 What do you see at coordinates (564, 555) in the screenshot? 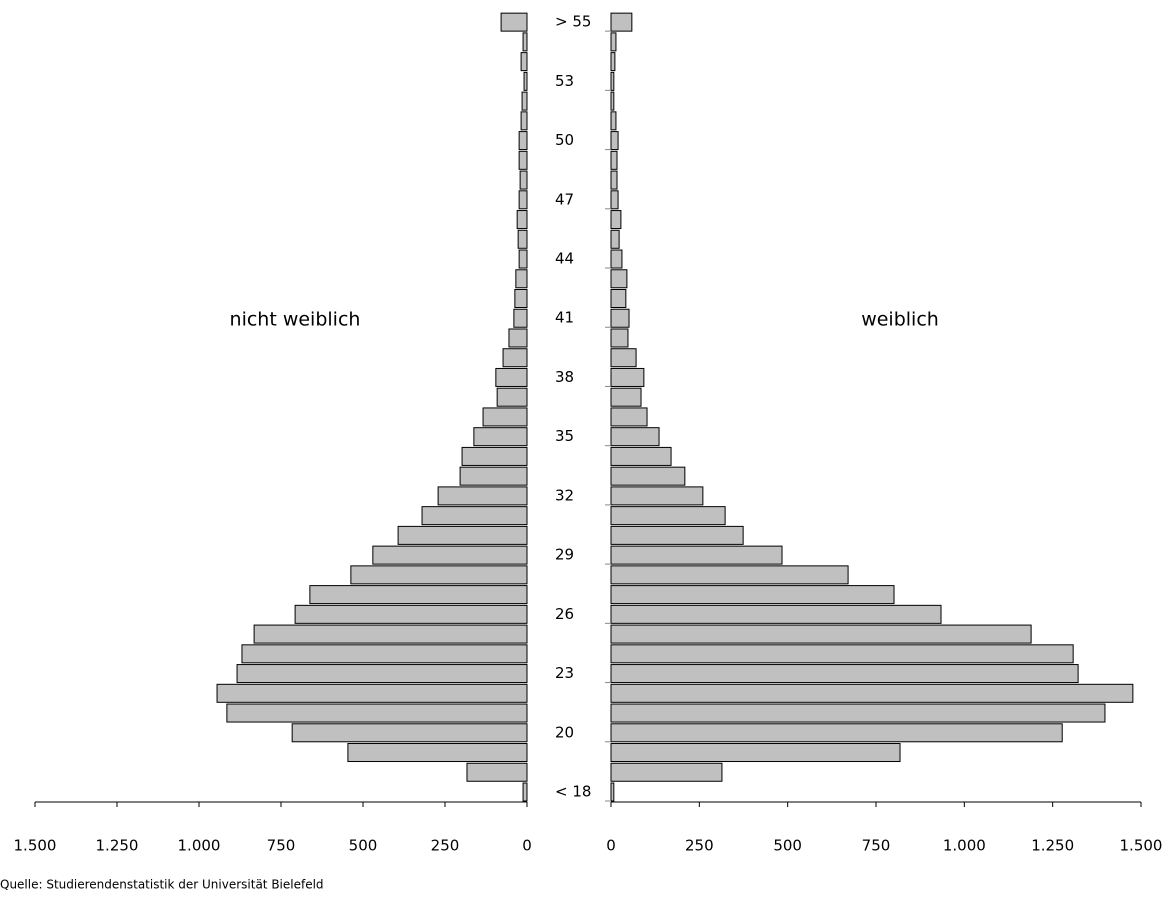
I see `category-label: 29` at bounding box center [564, 555].